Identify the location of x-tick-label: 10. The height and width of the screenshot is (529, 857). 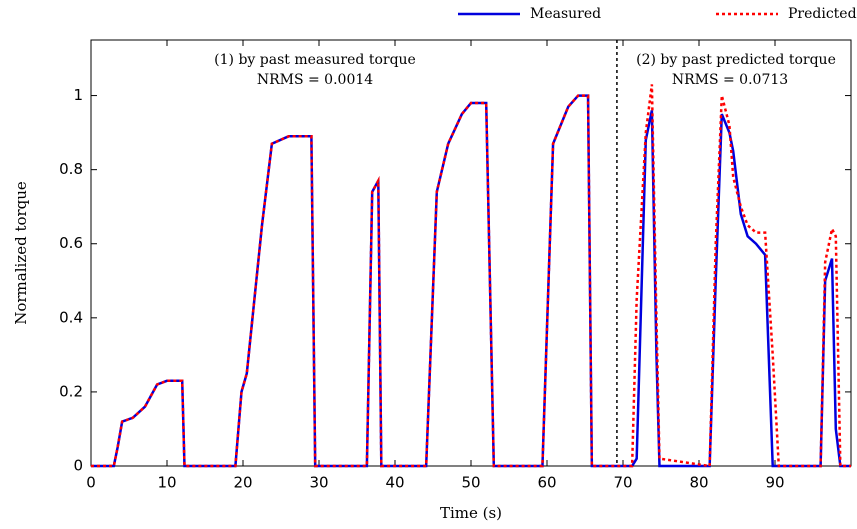
(166, 483).